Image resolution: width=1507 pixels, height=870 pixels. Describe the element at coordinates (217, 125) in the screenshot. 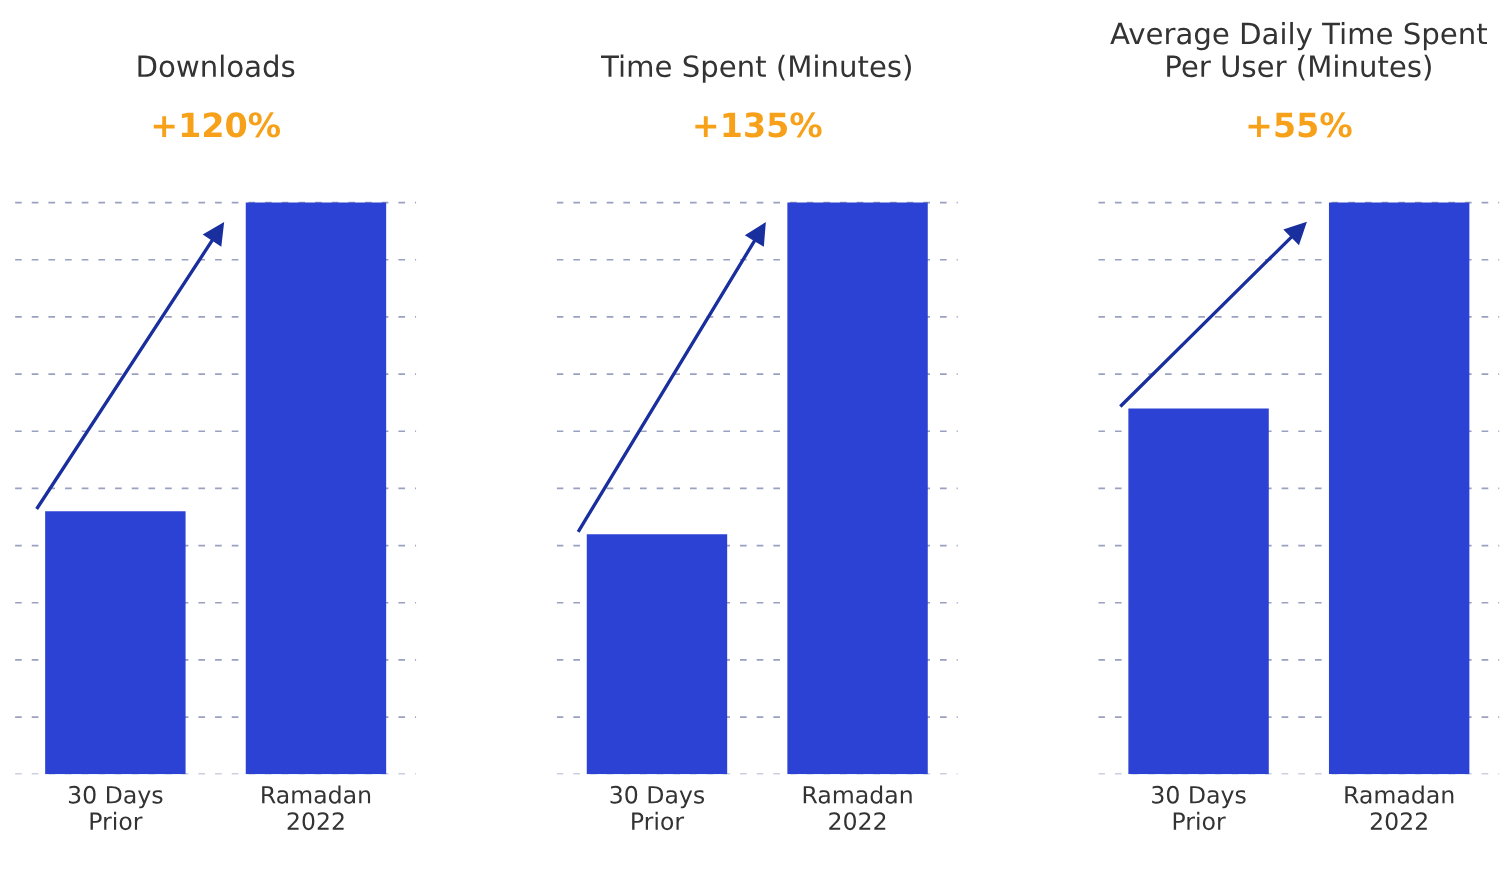

I see `text: +120%` at that location.